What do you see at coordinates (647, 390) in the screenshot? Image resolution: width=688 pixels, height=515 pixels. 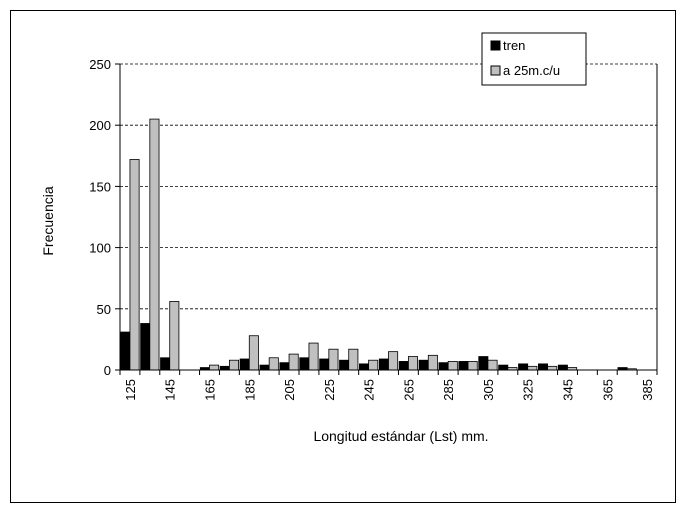 I see `x-tick-label: 385` at bounding box center [647, 390].